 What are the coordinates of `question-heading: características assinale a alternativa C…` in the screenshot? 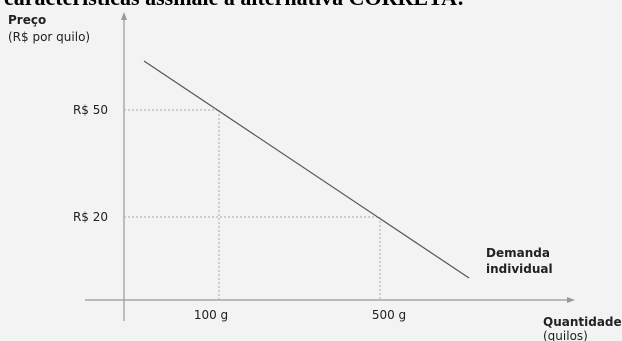 It's located at (234, 5).